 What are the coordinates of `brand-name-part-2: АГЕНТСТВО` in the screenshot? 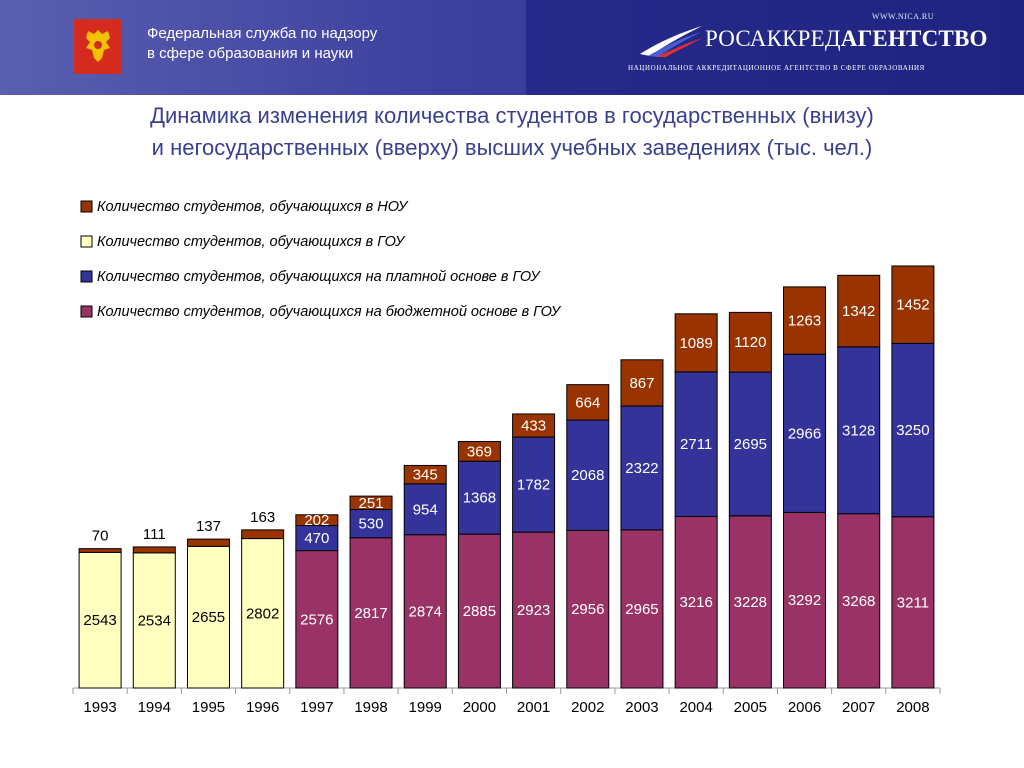 It's located at (914, 38).